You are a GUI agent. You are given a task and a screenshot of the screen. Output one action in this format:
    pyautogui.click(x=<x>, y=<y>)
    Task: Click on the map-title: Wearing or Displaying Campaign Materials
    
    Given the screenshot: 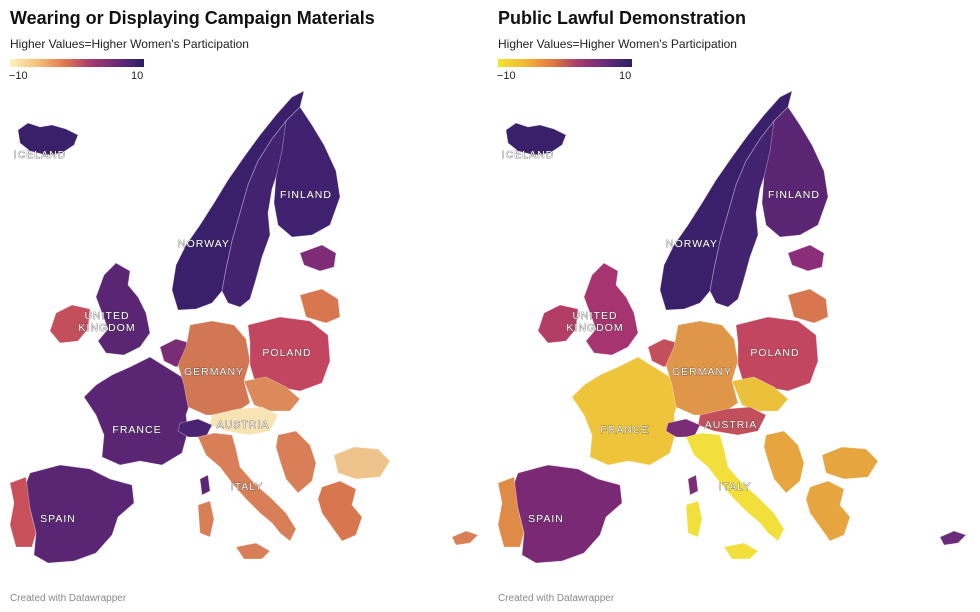 What is the action you would take?
    pyautogui.click(x=192, y=18)
    